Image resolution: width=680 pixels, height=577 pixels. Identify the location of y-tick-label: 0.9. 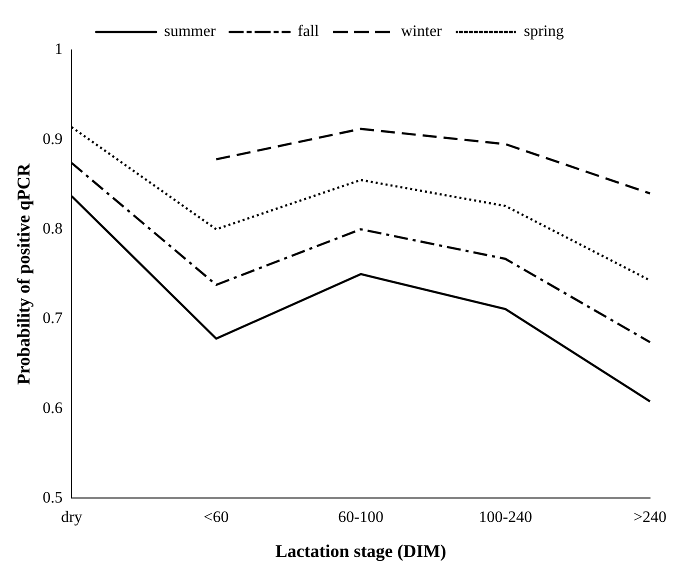
(52, 139).